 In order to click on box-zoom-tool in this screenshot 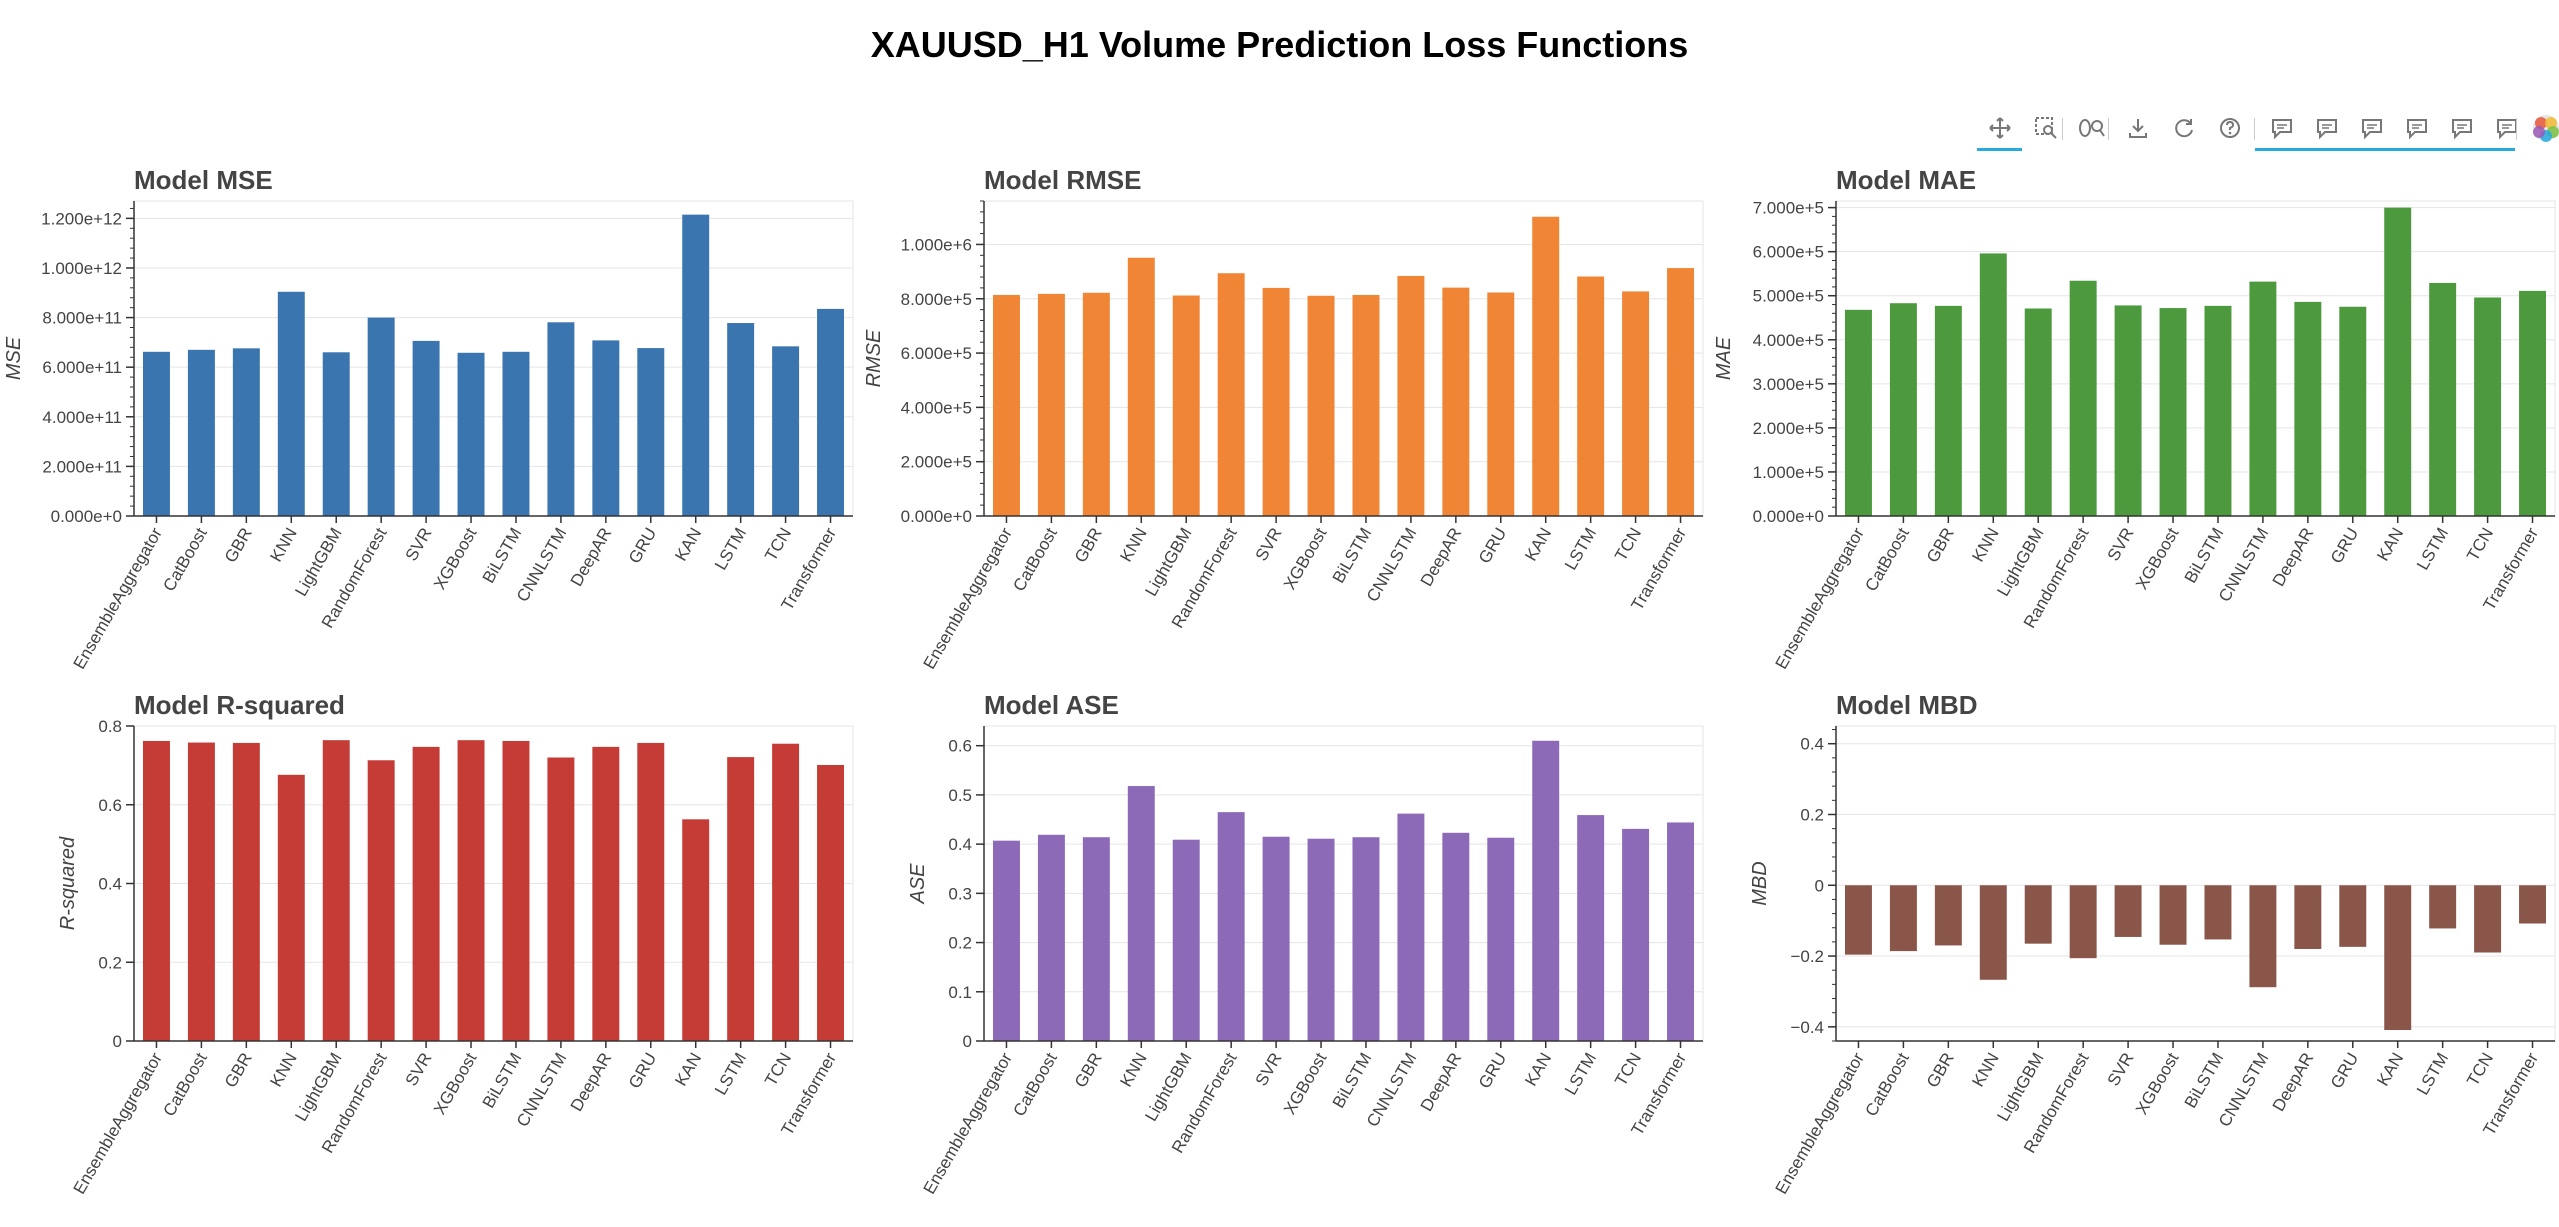, I will do `click(2046, 130)`.